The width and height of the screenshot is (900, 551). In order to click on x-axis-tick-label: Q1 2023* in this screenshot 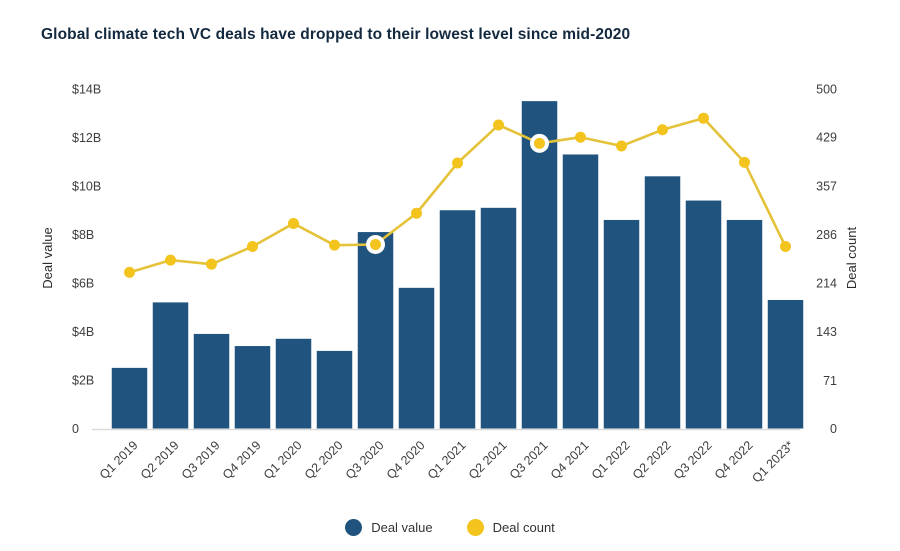, I will do `click(772, 461)`.